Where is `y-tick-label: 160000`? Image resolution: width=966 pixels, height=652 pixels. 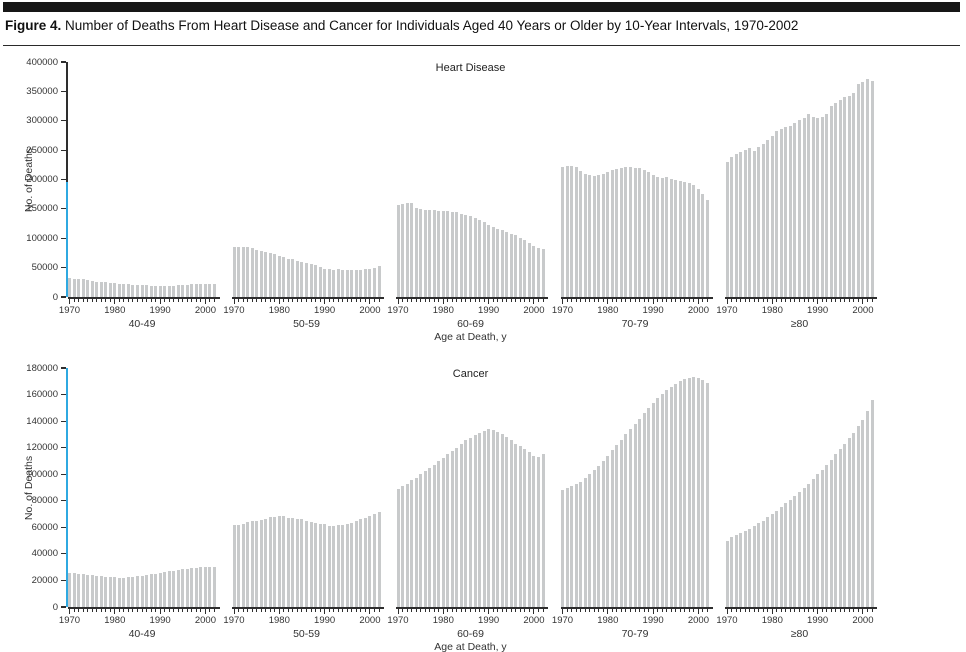 y-tick-label: 160000 is located at coordinates (42, 395).